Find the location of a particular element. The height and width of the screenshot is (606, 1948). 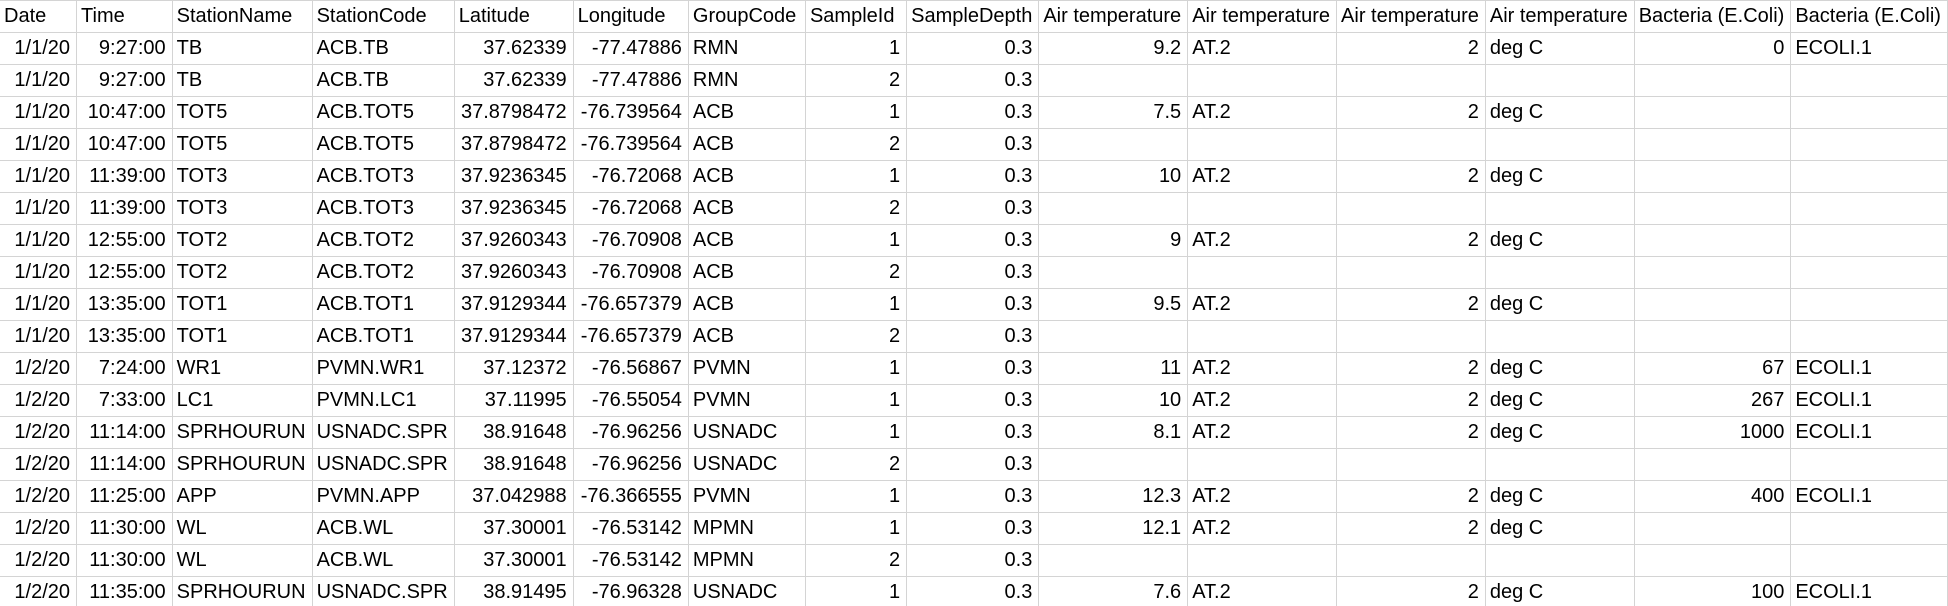

cell-bacteria-value: 100 is located at coordinates (1713, 591).